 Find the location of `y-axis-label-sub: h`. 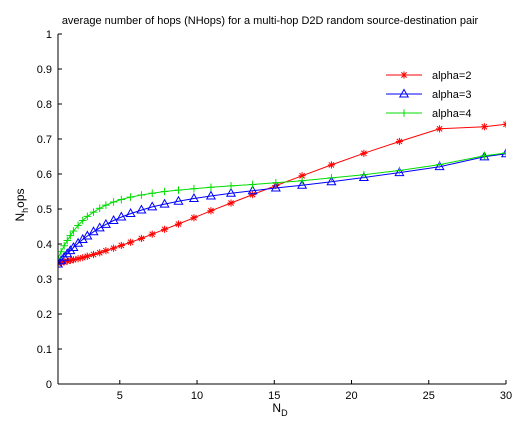

y-axis-label-sub: h is located at coordinates (25, 210).